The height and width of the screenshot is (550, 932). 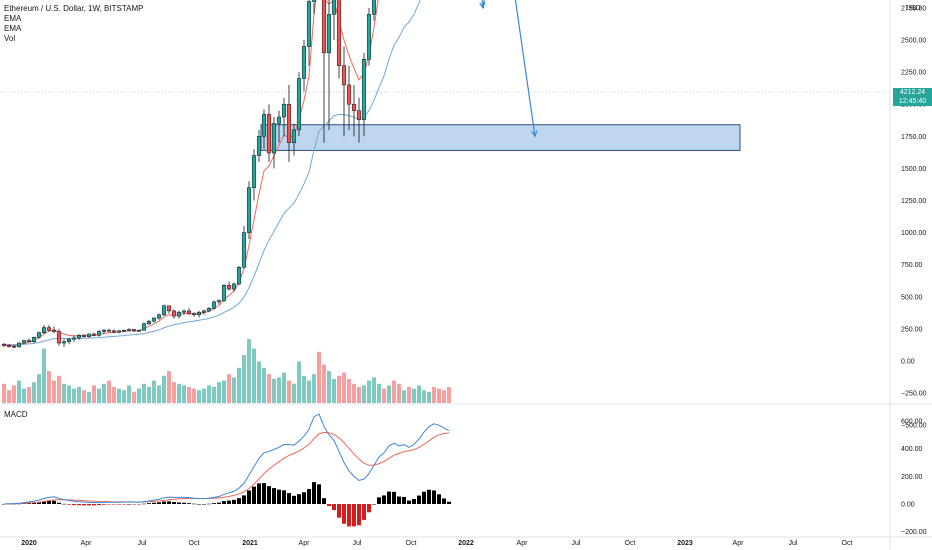 I want to click on price-tick-label: 1250.00, so click(x=913, y=201).